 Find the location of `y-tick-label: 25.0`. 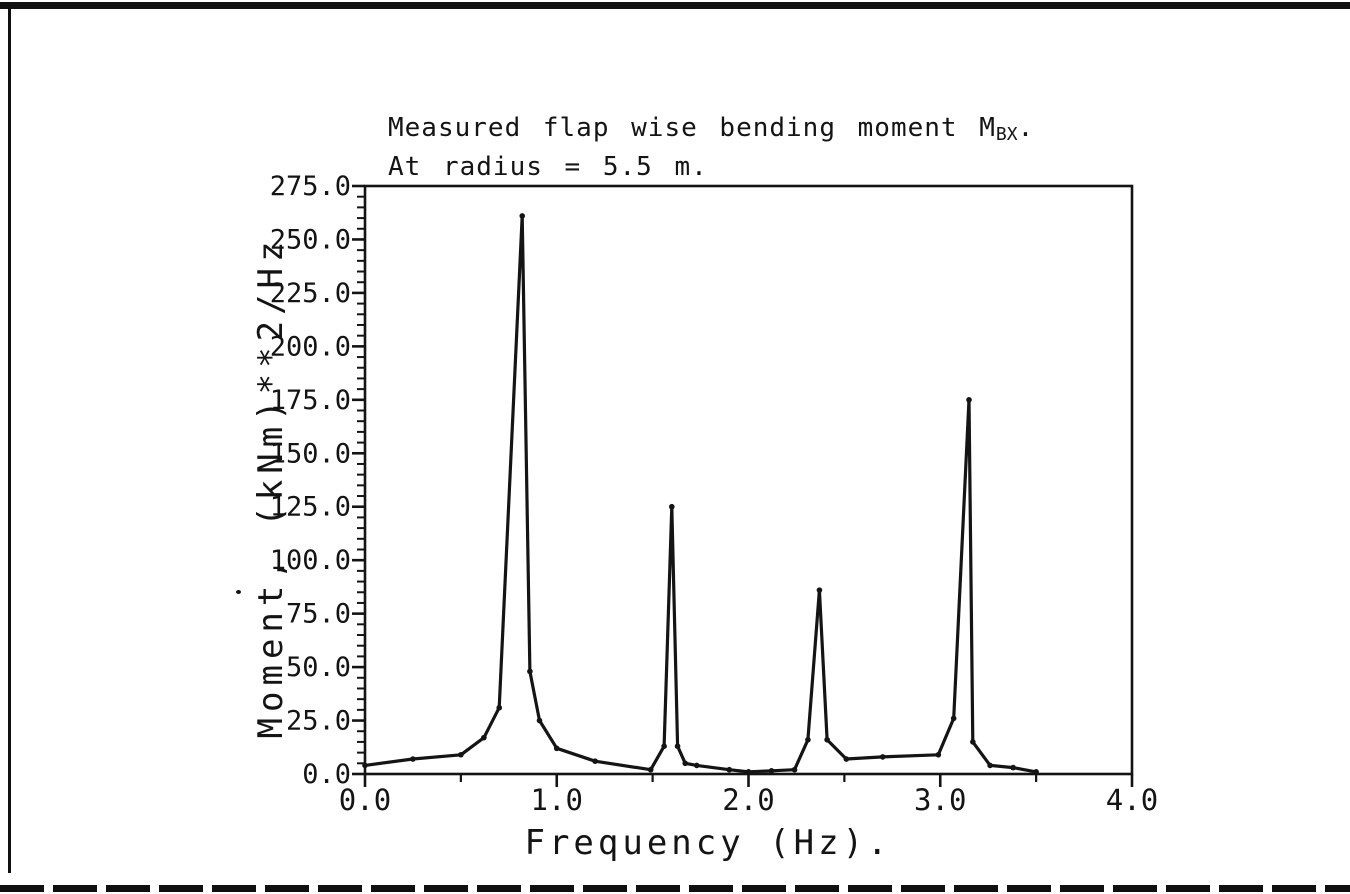

y-tick-label: 25.0 is located at coordinates (318, 721).